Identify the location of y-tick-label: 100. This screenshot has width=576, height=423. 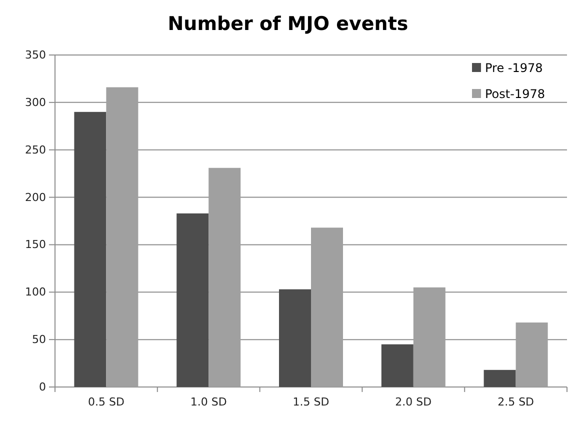
(35, 292).